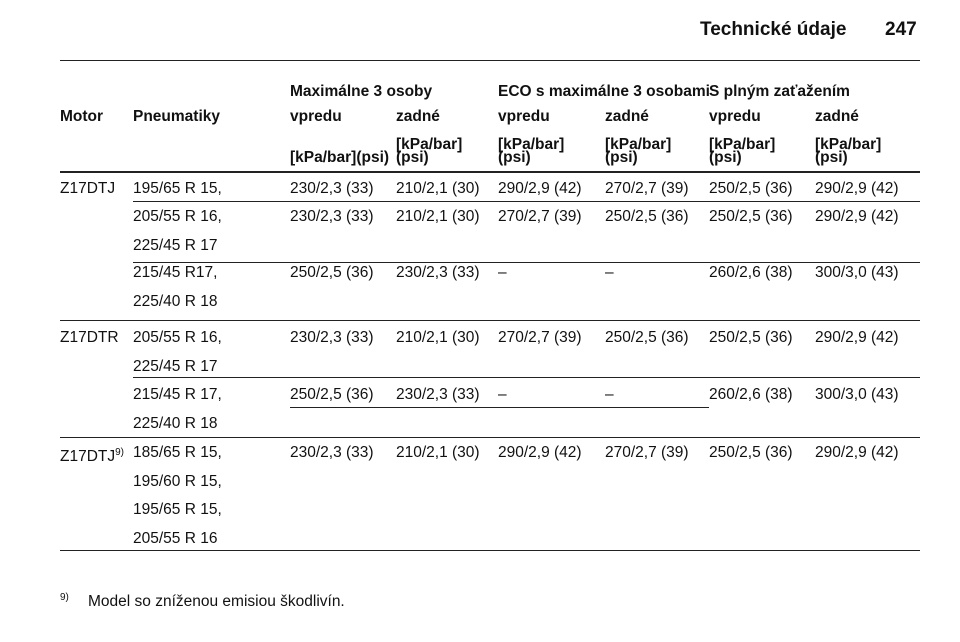 This screenshot has width=960, height=642. Describe the element at coordinates (175, 272) in the screenshot. I see `tire-size: 215/45 R17,` at that location.